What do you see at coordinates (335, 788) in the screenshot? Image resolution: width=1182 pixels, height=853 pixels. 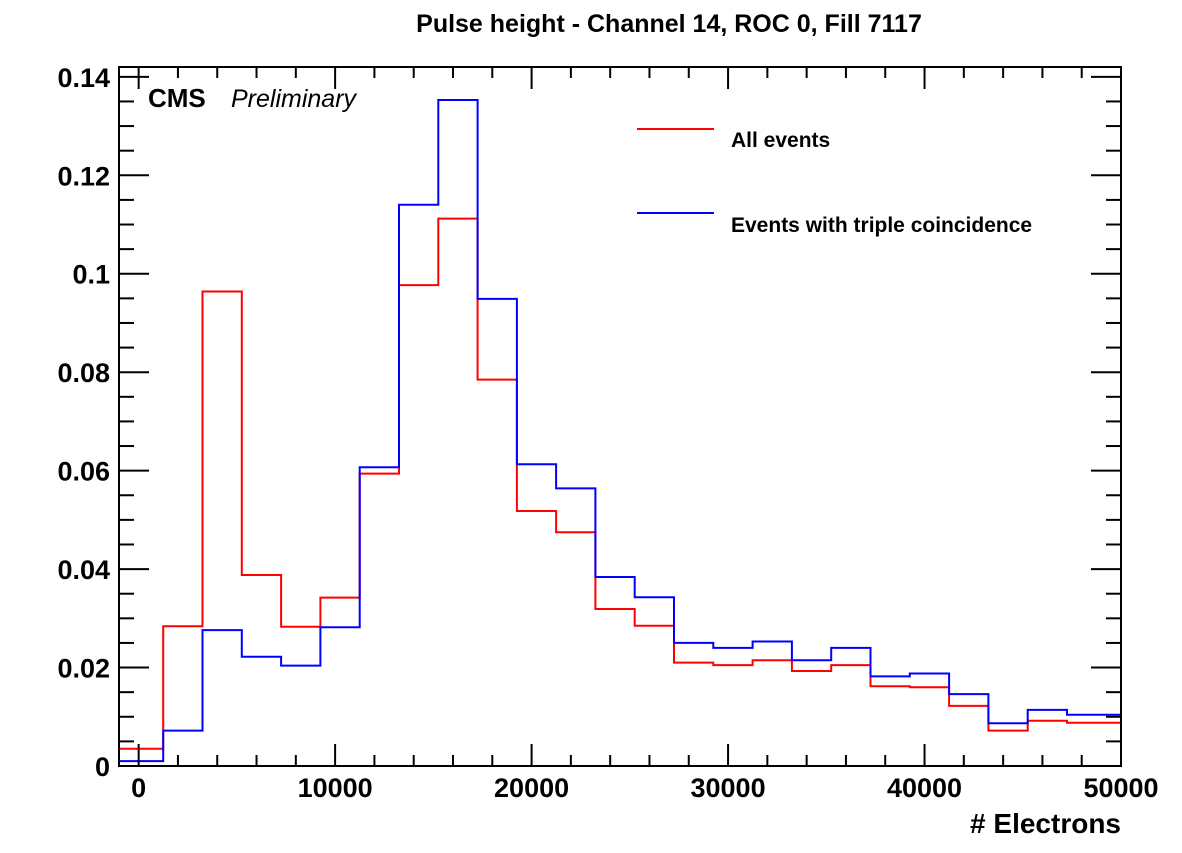 I see `x-tick-label: 10000` at bounding box center [335, 788].